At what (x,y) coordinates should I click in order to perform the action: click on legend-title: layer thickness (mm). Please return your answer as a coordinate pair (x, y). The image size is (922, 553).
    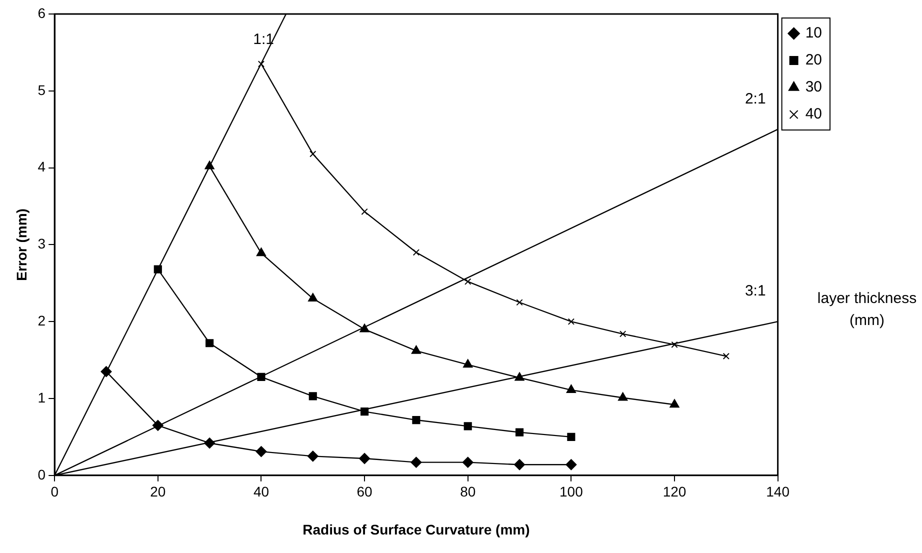
    Looking at the image, I should click on (867, 310).